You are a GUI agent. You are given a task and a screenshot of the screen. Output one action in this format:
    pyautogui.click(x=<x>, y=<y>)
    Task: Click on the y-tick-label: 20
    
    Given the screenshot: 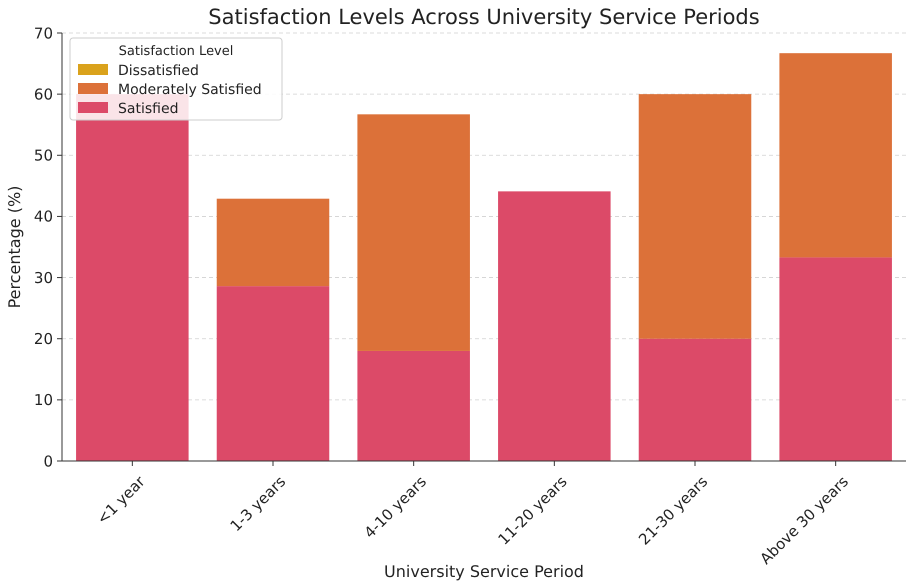 What is the action you would take?
    pyautogui.click(x=43, y=339)
    